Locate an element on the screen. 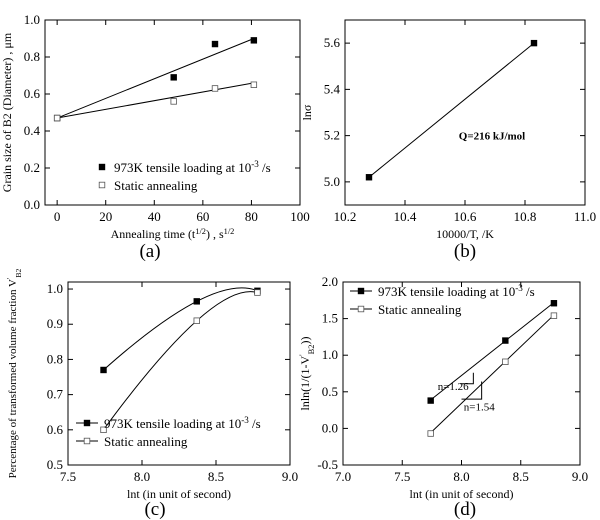 The width and height of the screenshot is (600, 520). y-axis-label: lnσ is located at coordinates (307, 112).